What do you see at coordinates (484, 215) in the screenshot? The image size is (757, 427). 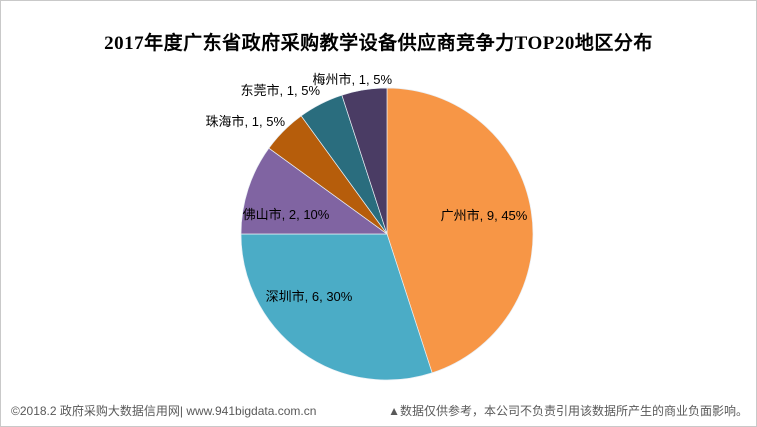 I see `slice-label-广州市: 广州市, 9, 45%` at bounding box center [484, 215].